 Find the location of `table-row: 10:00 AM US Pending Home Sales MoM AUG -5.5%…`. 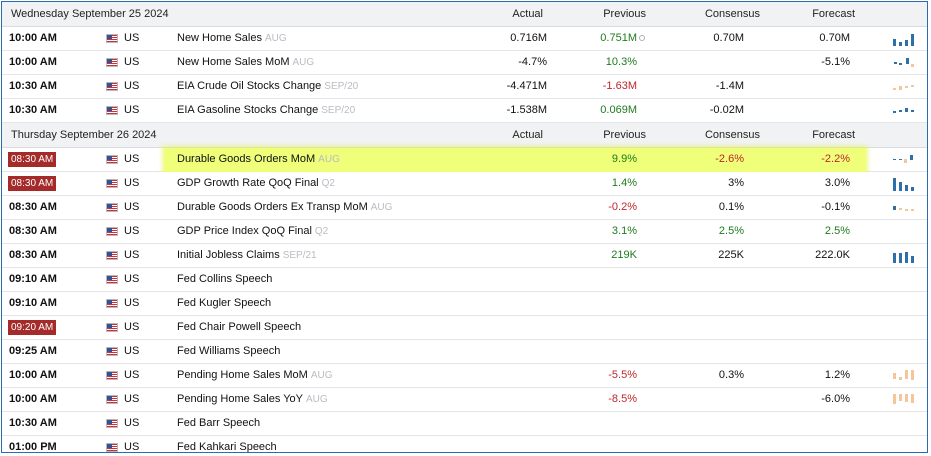

table-row: 10:00 AM US Pending Home Sales MoM AUG -5.5%… is located at coordinates (464, 376).